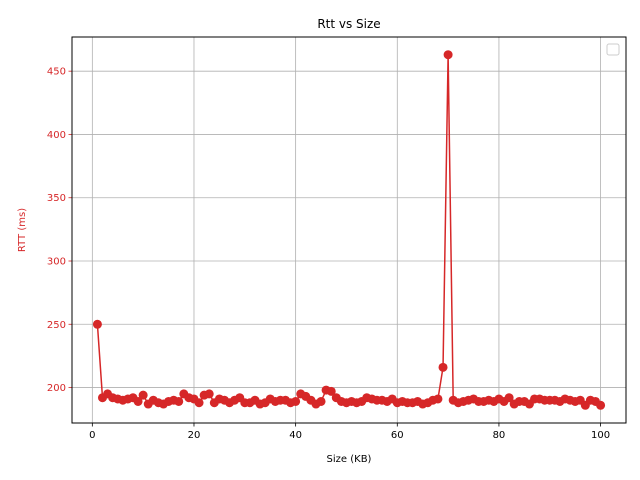  Describe the element at coordinates (397, 435) in the screenshot. I see `x-tick-label: 60` at that location.